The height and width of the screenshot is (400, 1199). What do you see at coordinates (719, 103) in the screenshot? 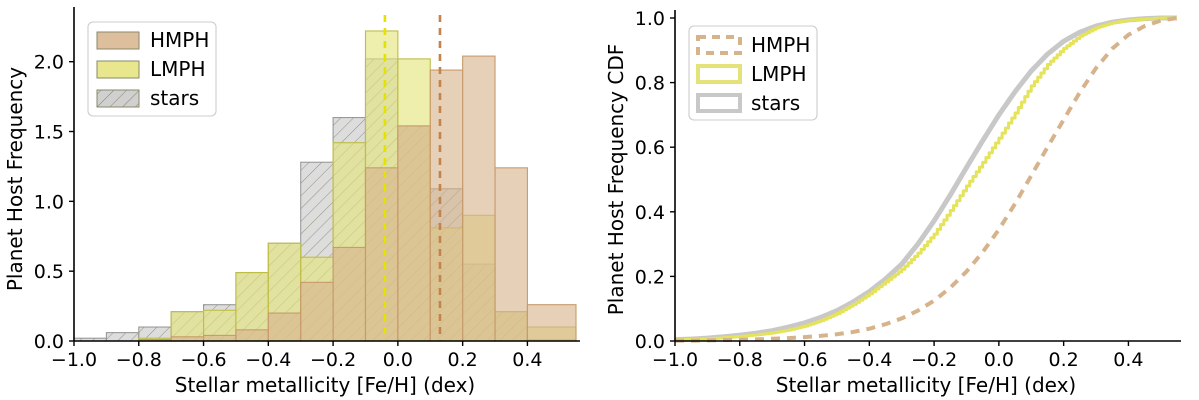
I see `legend-swatch-stars` at bounding box center [719, 103].